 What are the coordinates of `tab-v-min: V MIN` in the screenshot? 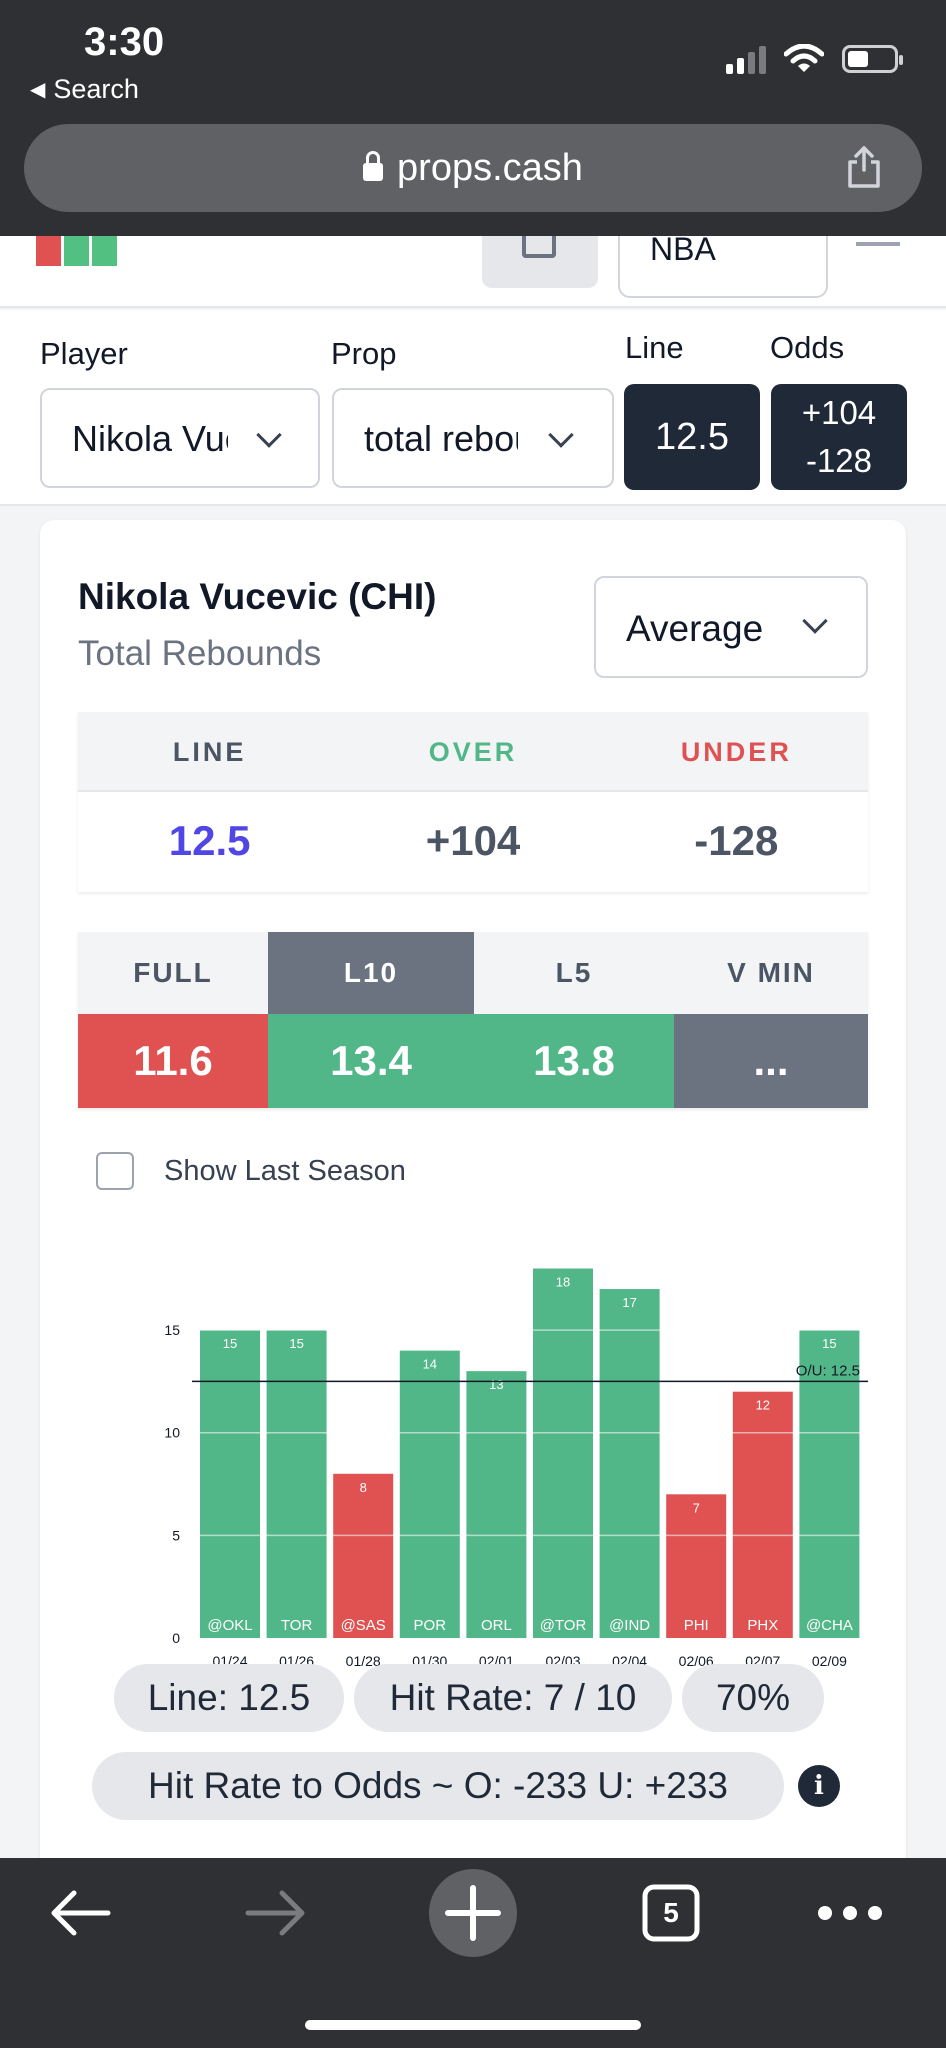 It's located at (771, 973).